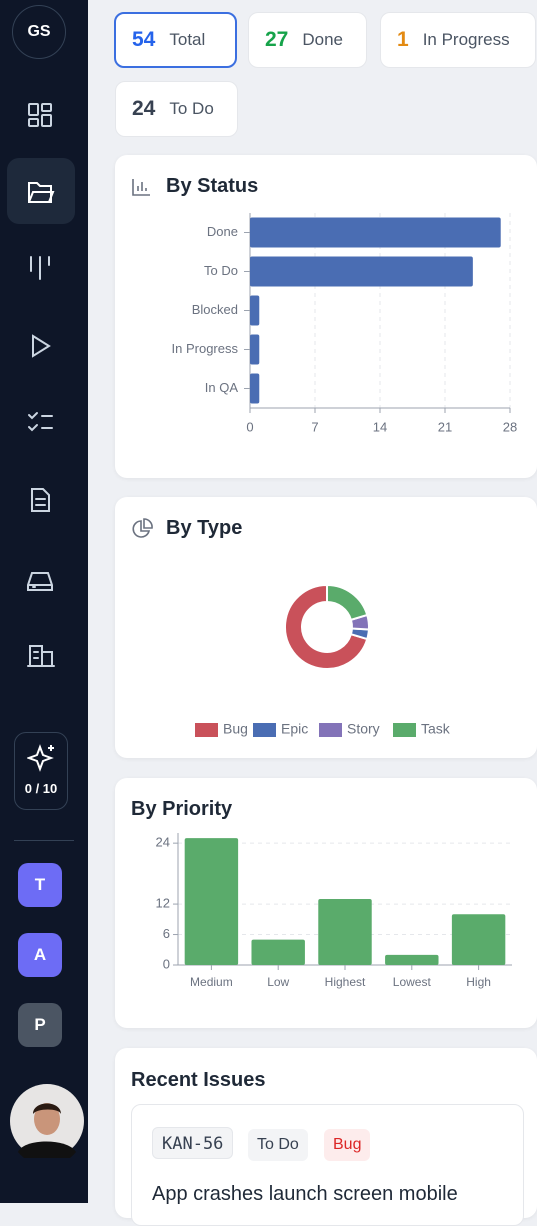 The height and width of the screenshot is (1226, 537). I want to click on stat-in-progress: 1 In Progress, so click(458, 40).